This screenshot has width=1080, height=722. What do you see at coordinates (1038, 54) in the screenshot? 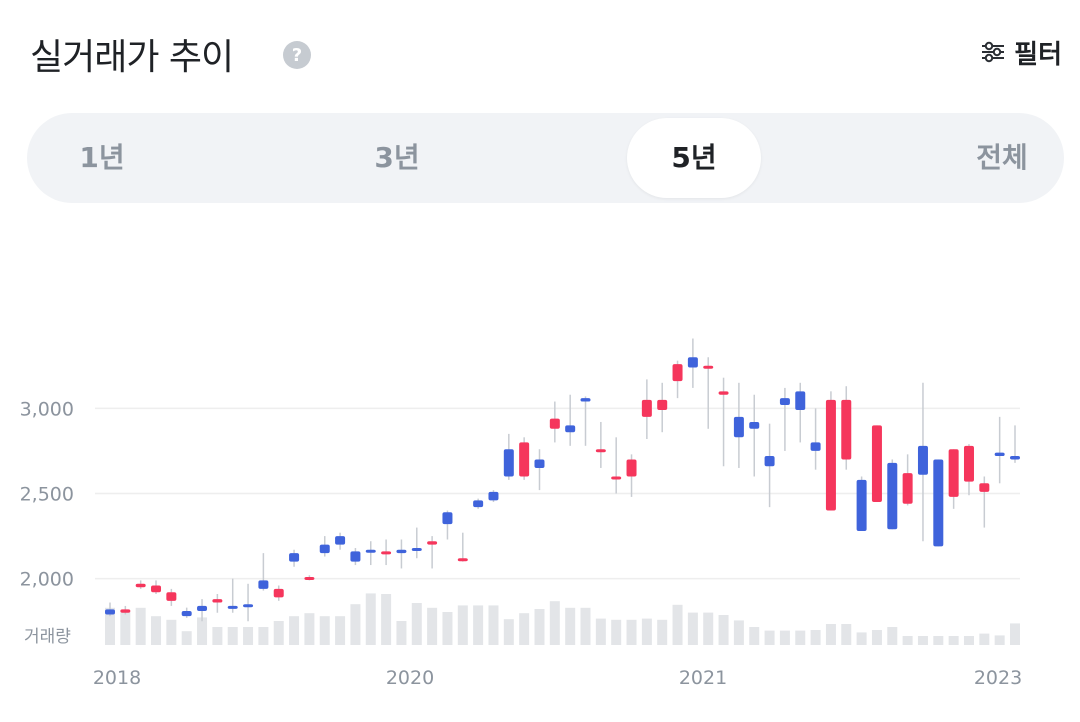
I see `filter-label: 필터` at bounding box center [1038, 54].